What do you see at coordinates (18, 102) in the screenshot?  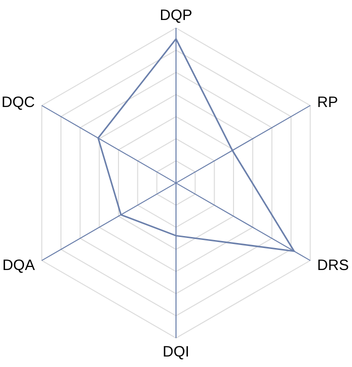 I see `spoke-label: DQC` at bounding box center [18, 102].